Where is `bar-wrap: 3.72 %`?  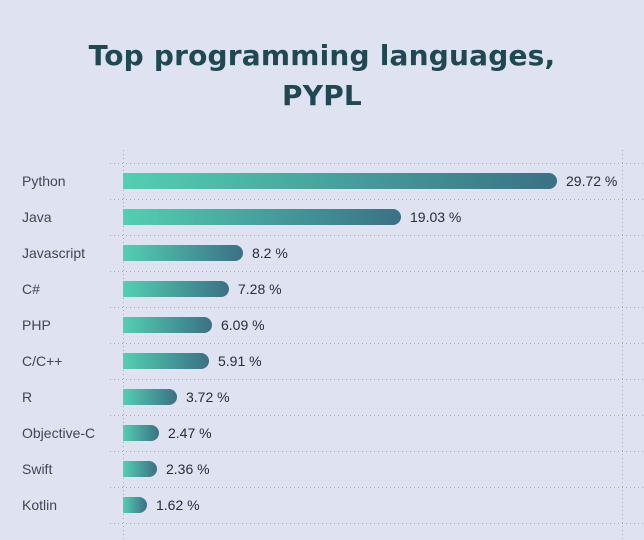
bar-wrap: 3.72 % is located at coordinates (176, 397).